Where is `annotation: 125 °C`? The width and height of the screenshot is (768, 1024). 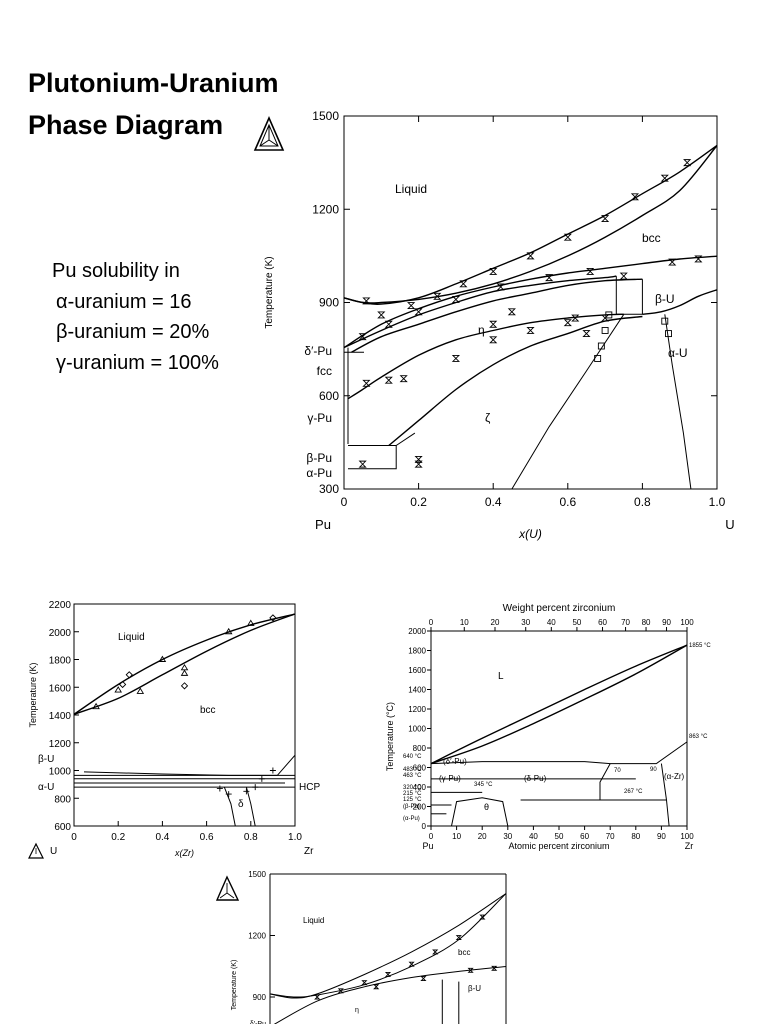 annotation: 125 °C is located at coordinates (412, 800).